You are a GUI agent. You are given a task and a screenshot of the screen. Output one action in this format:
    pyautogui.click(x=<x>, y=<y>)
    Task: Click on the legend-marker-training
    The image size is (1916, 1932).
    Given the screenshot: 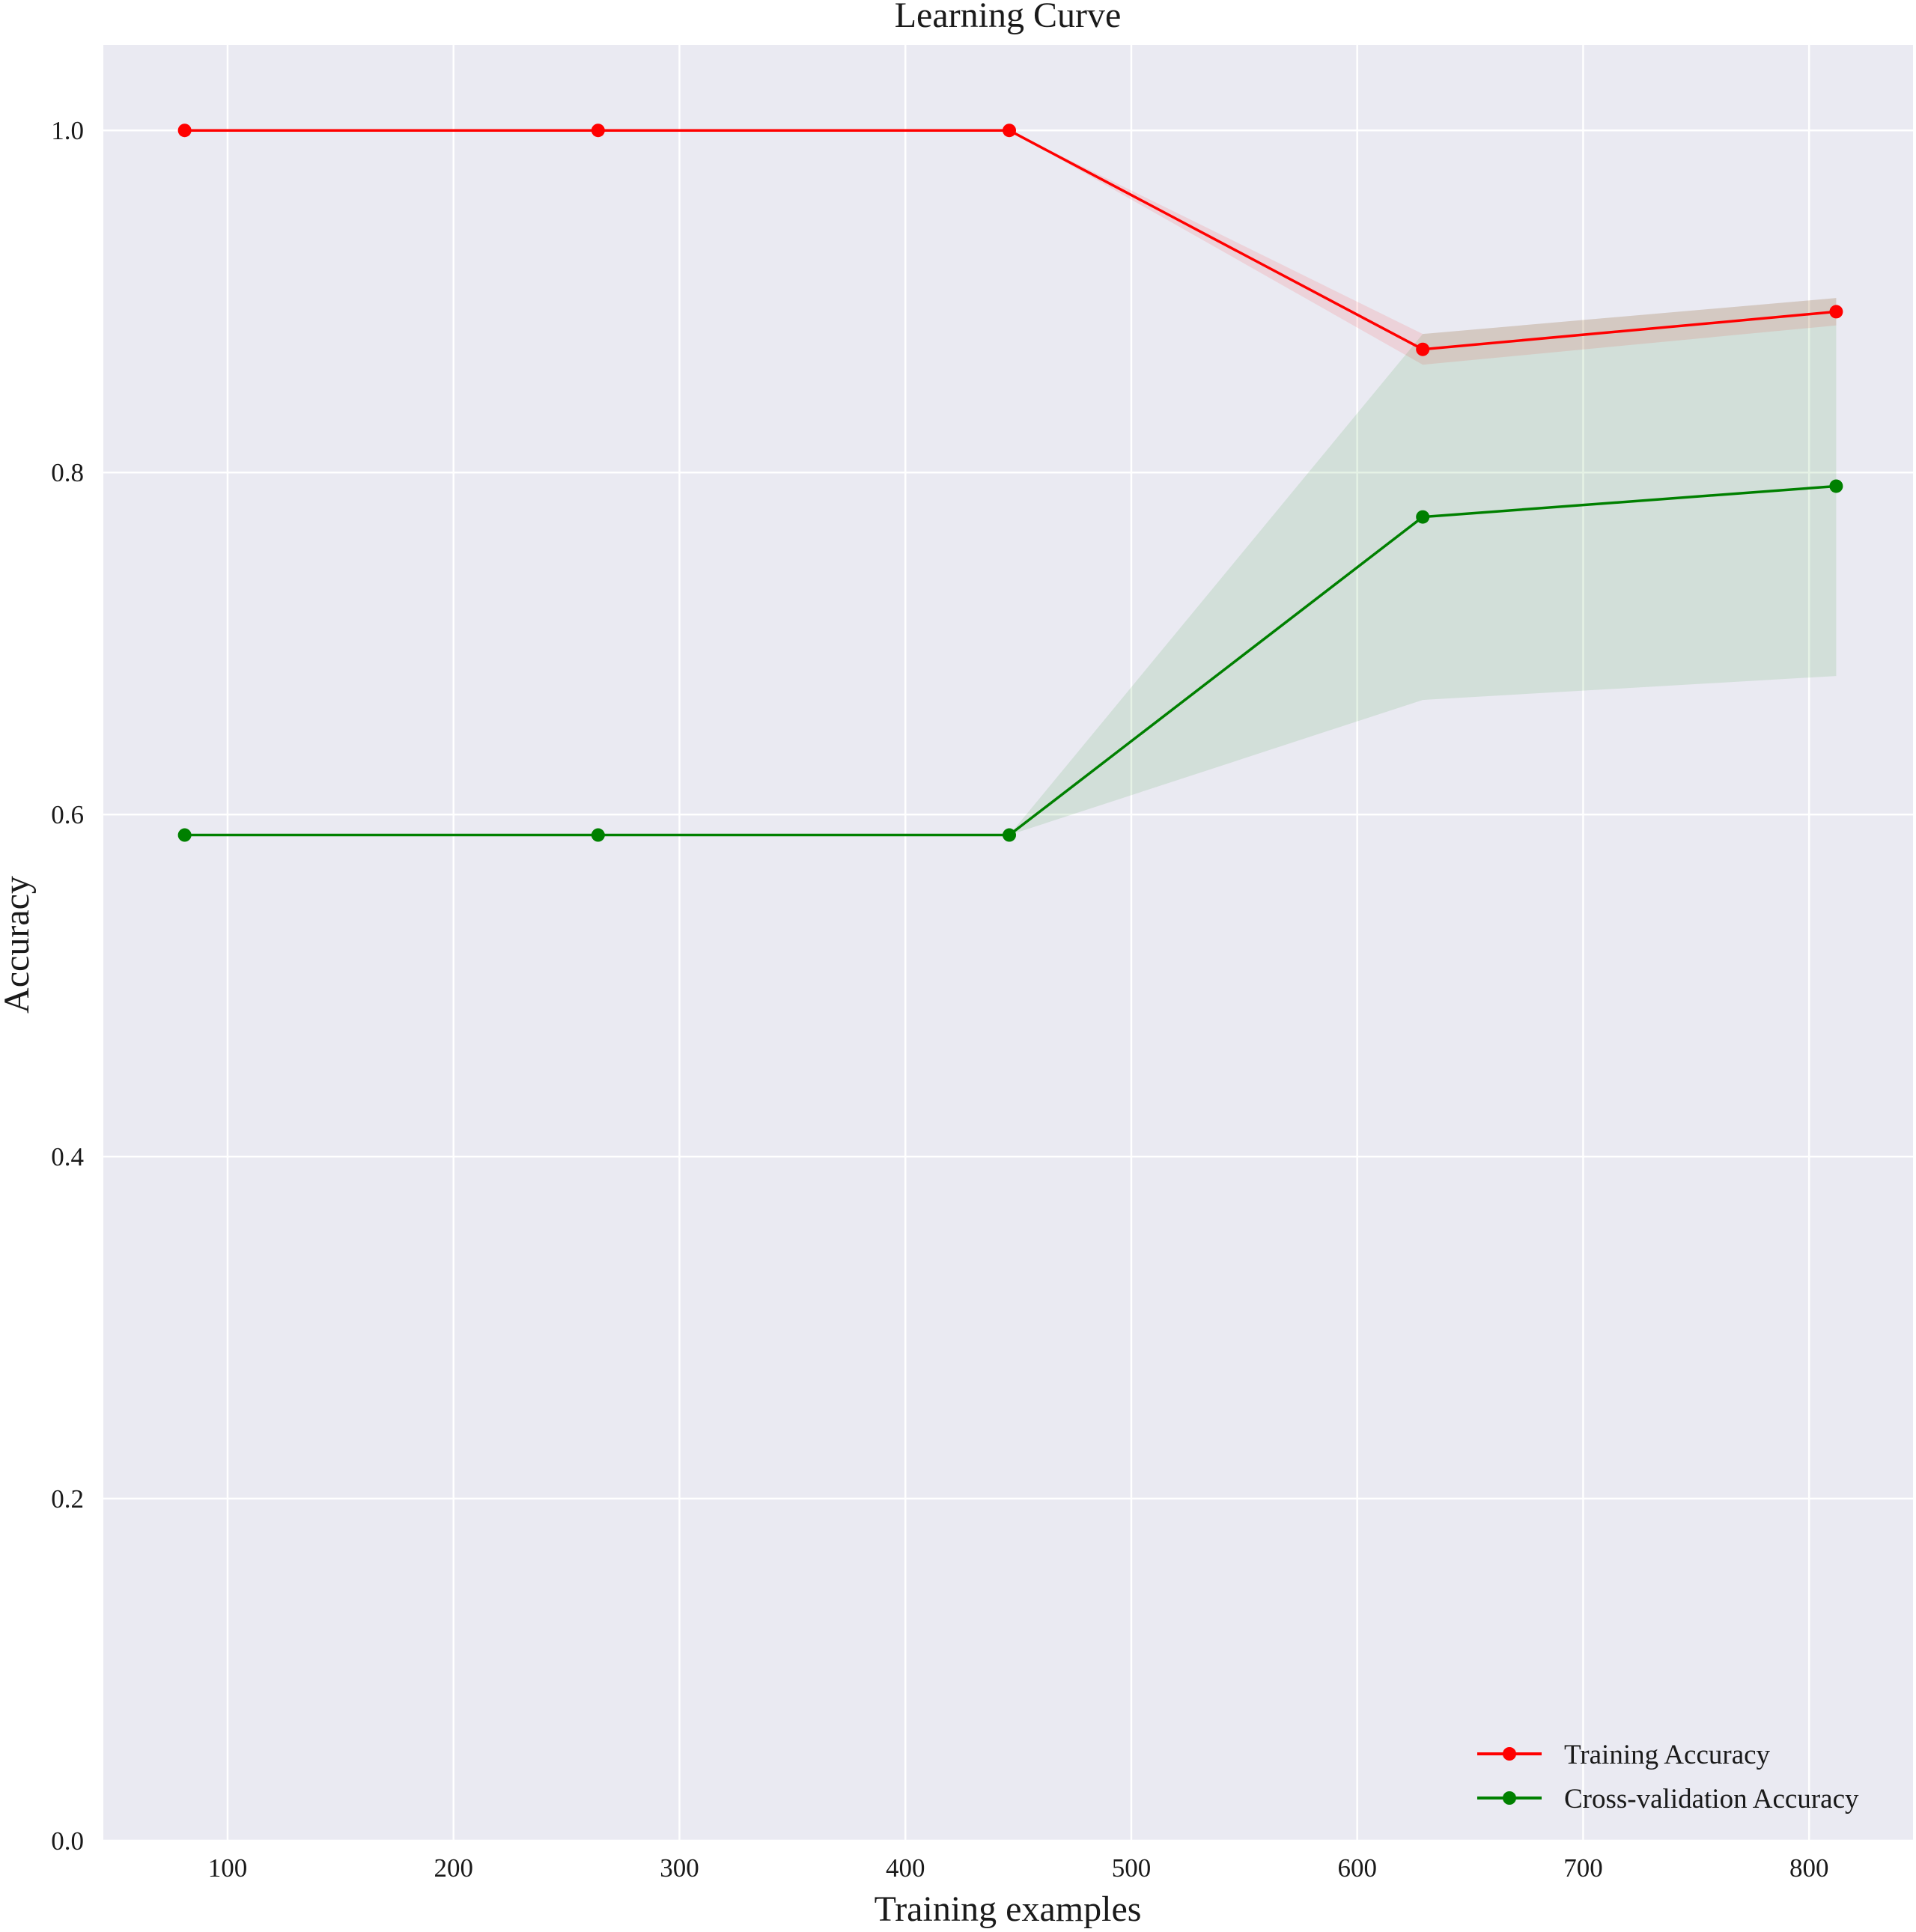 What is the action you would take?
    pyautogui.click(x=1509, y=1754)
    